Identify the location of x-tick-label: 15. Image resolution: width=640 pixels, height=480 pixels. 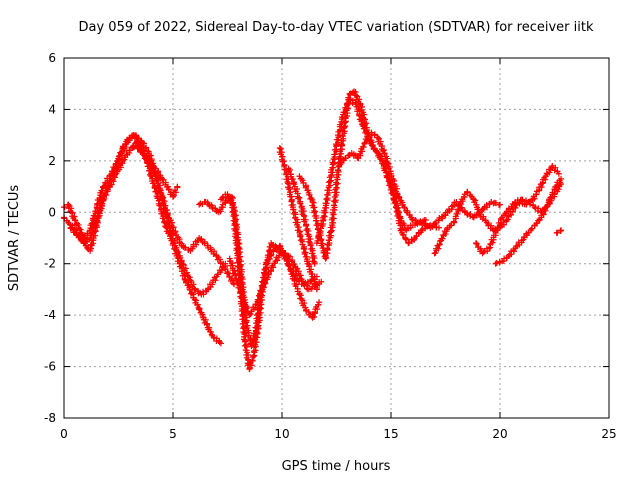
(390, 434).